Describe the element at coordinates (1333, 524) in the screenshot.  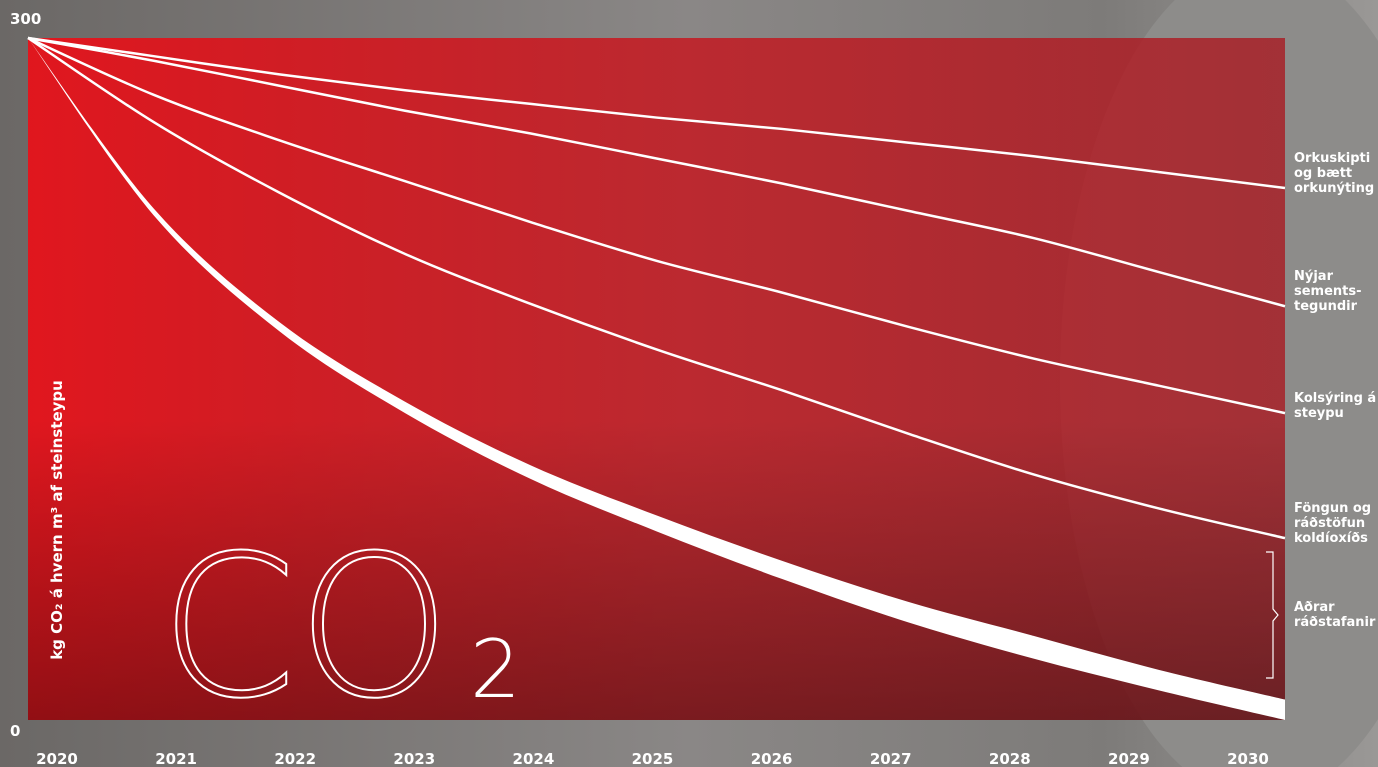
I see `series-label: Föngun og ráðstöfun koldíoxíðs` at that location.